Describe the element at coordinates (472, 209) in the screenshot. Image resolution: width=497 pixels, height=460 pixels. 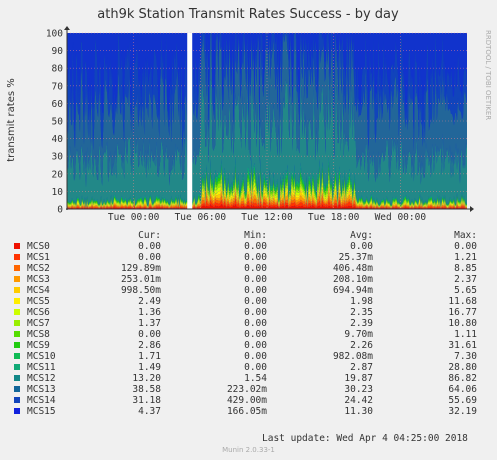
I see `x-axis-arrow` at that location.